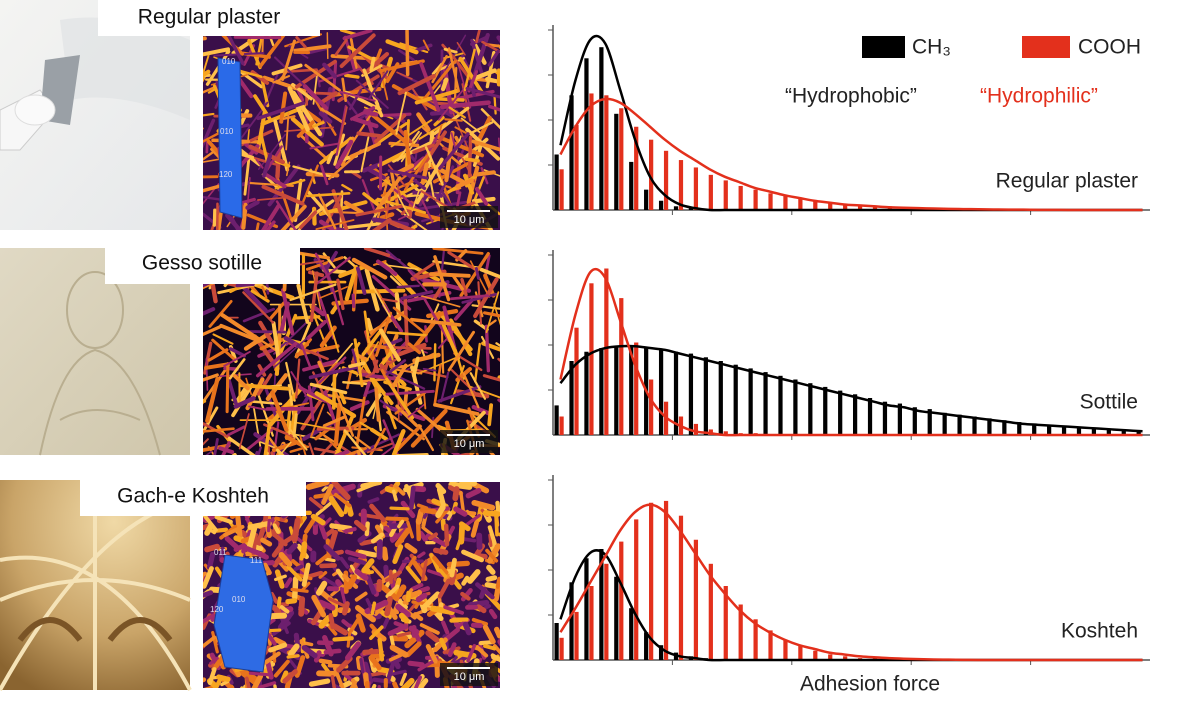  I want to click on scale-bar: 10 μm, so click(469, 674).